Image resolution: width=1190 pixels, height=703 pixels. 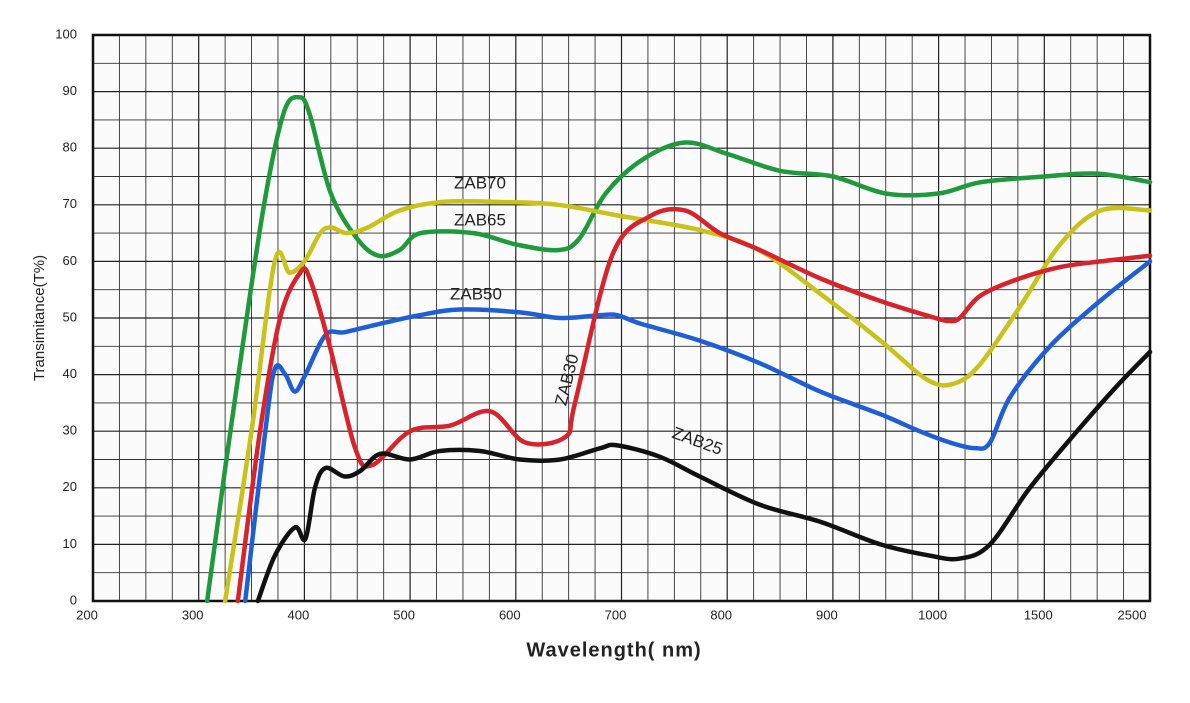 What do you see at coordinates (70, 316) in the screenshot?
I see `y-tick-label: 50` at bounding box center [70, 316].